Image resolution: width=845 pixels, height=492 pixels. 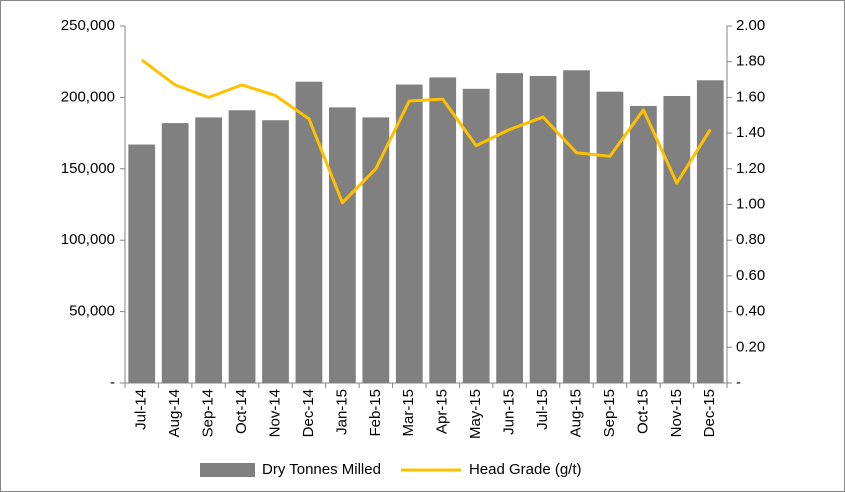 I want to click on x-tick-label: Nov-15, so click(x=676, y=413).